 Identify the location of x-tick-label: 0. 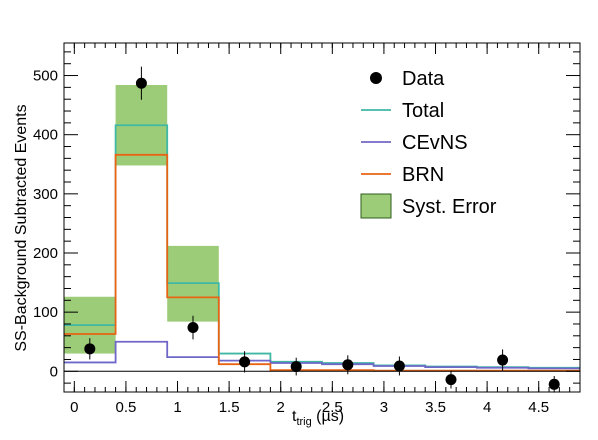
(74, 407).